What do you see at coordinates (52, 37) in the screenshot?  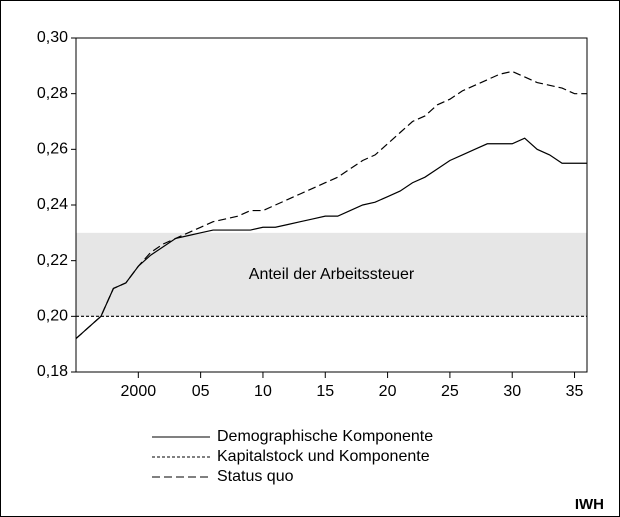 I see `y-tick-label: 0,30` at bounding box center [52, 37].